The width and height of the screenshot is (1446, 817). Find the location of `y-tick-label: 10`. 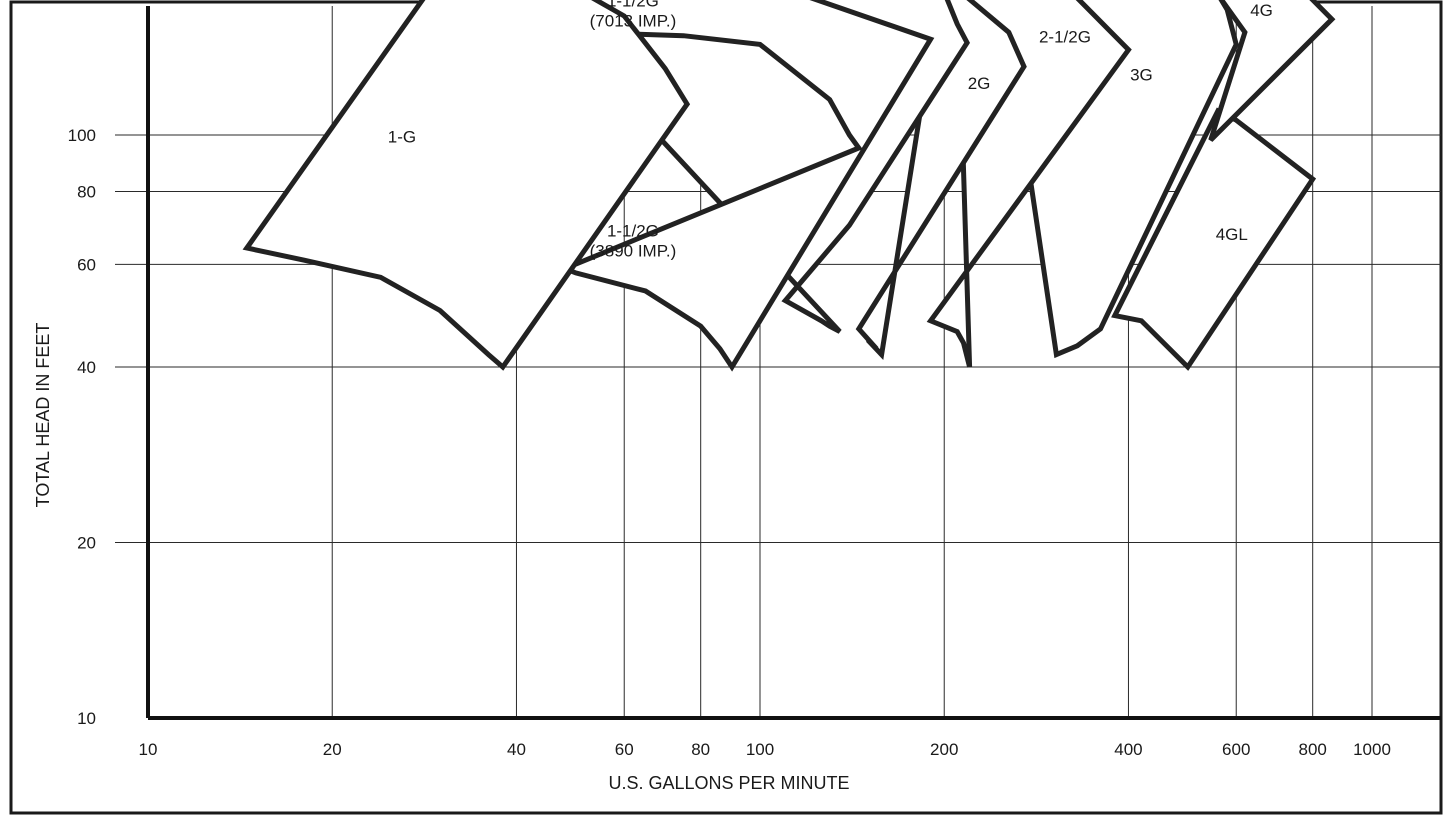

y-tick-label: 10 is located at coordinates (86, 718).